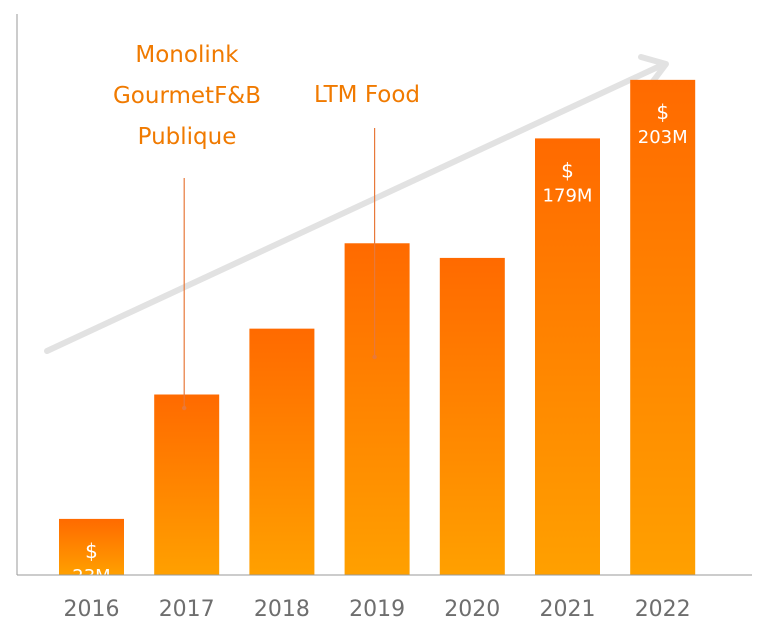 The image size is (772, 638). What do you see at coordinates (472, 416) in the screenshot?
I see `bar-2020` at bounding box center [472, 416].